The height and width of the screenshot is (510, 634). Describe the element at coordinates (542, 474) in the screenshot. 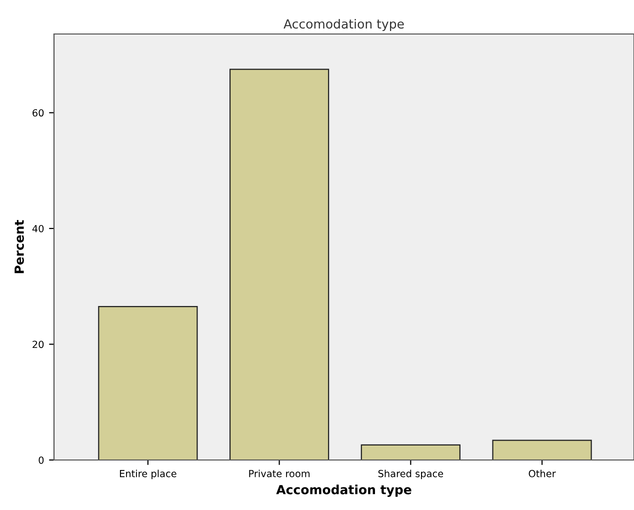

I see `x-tick-label: Other` at that location.